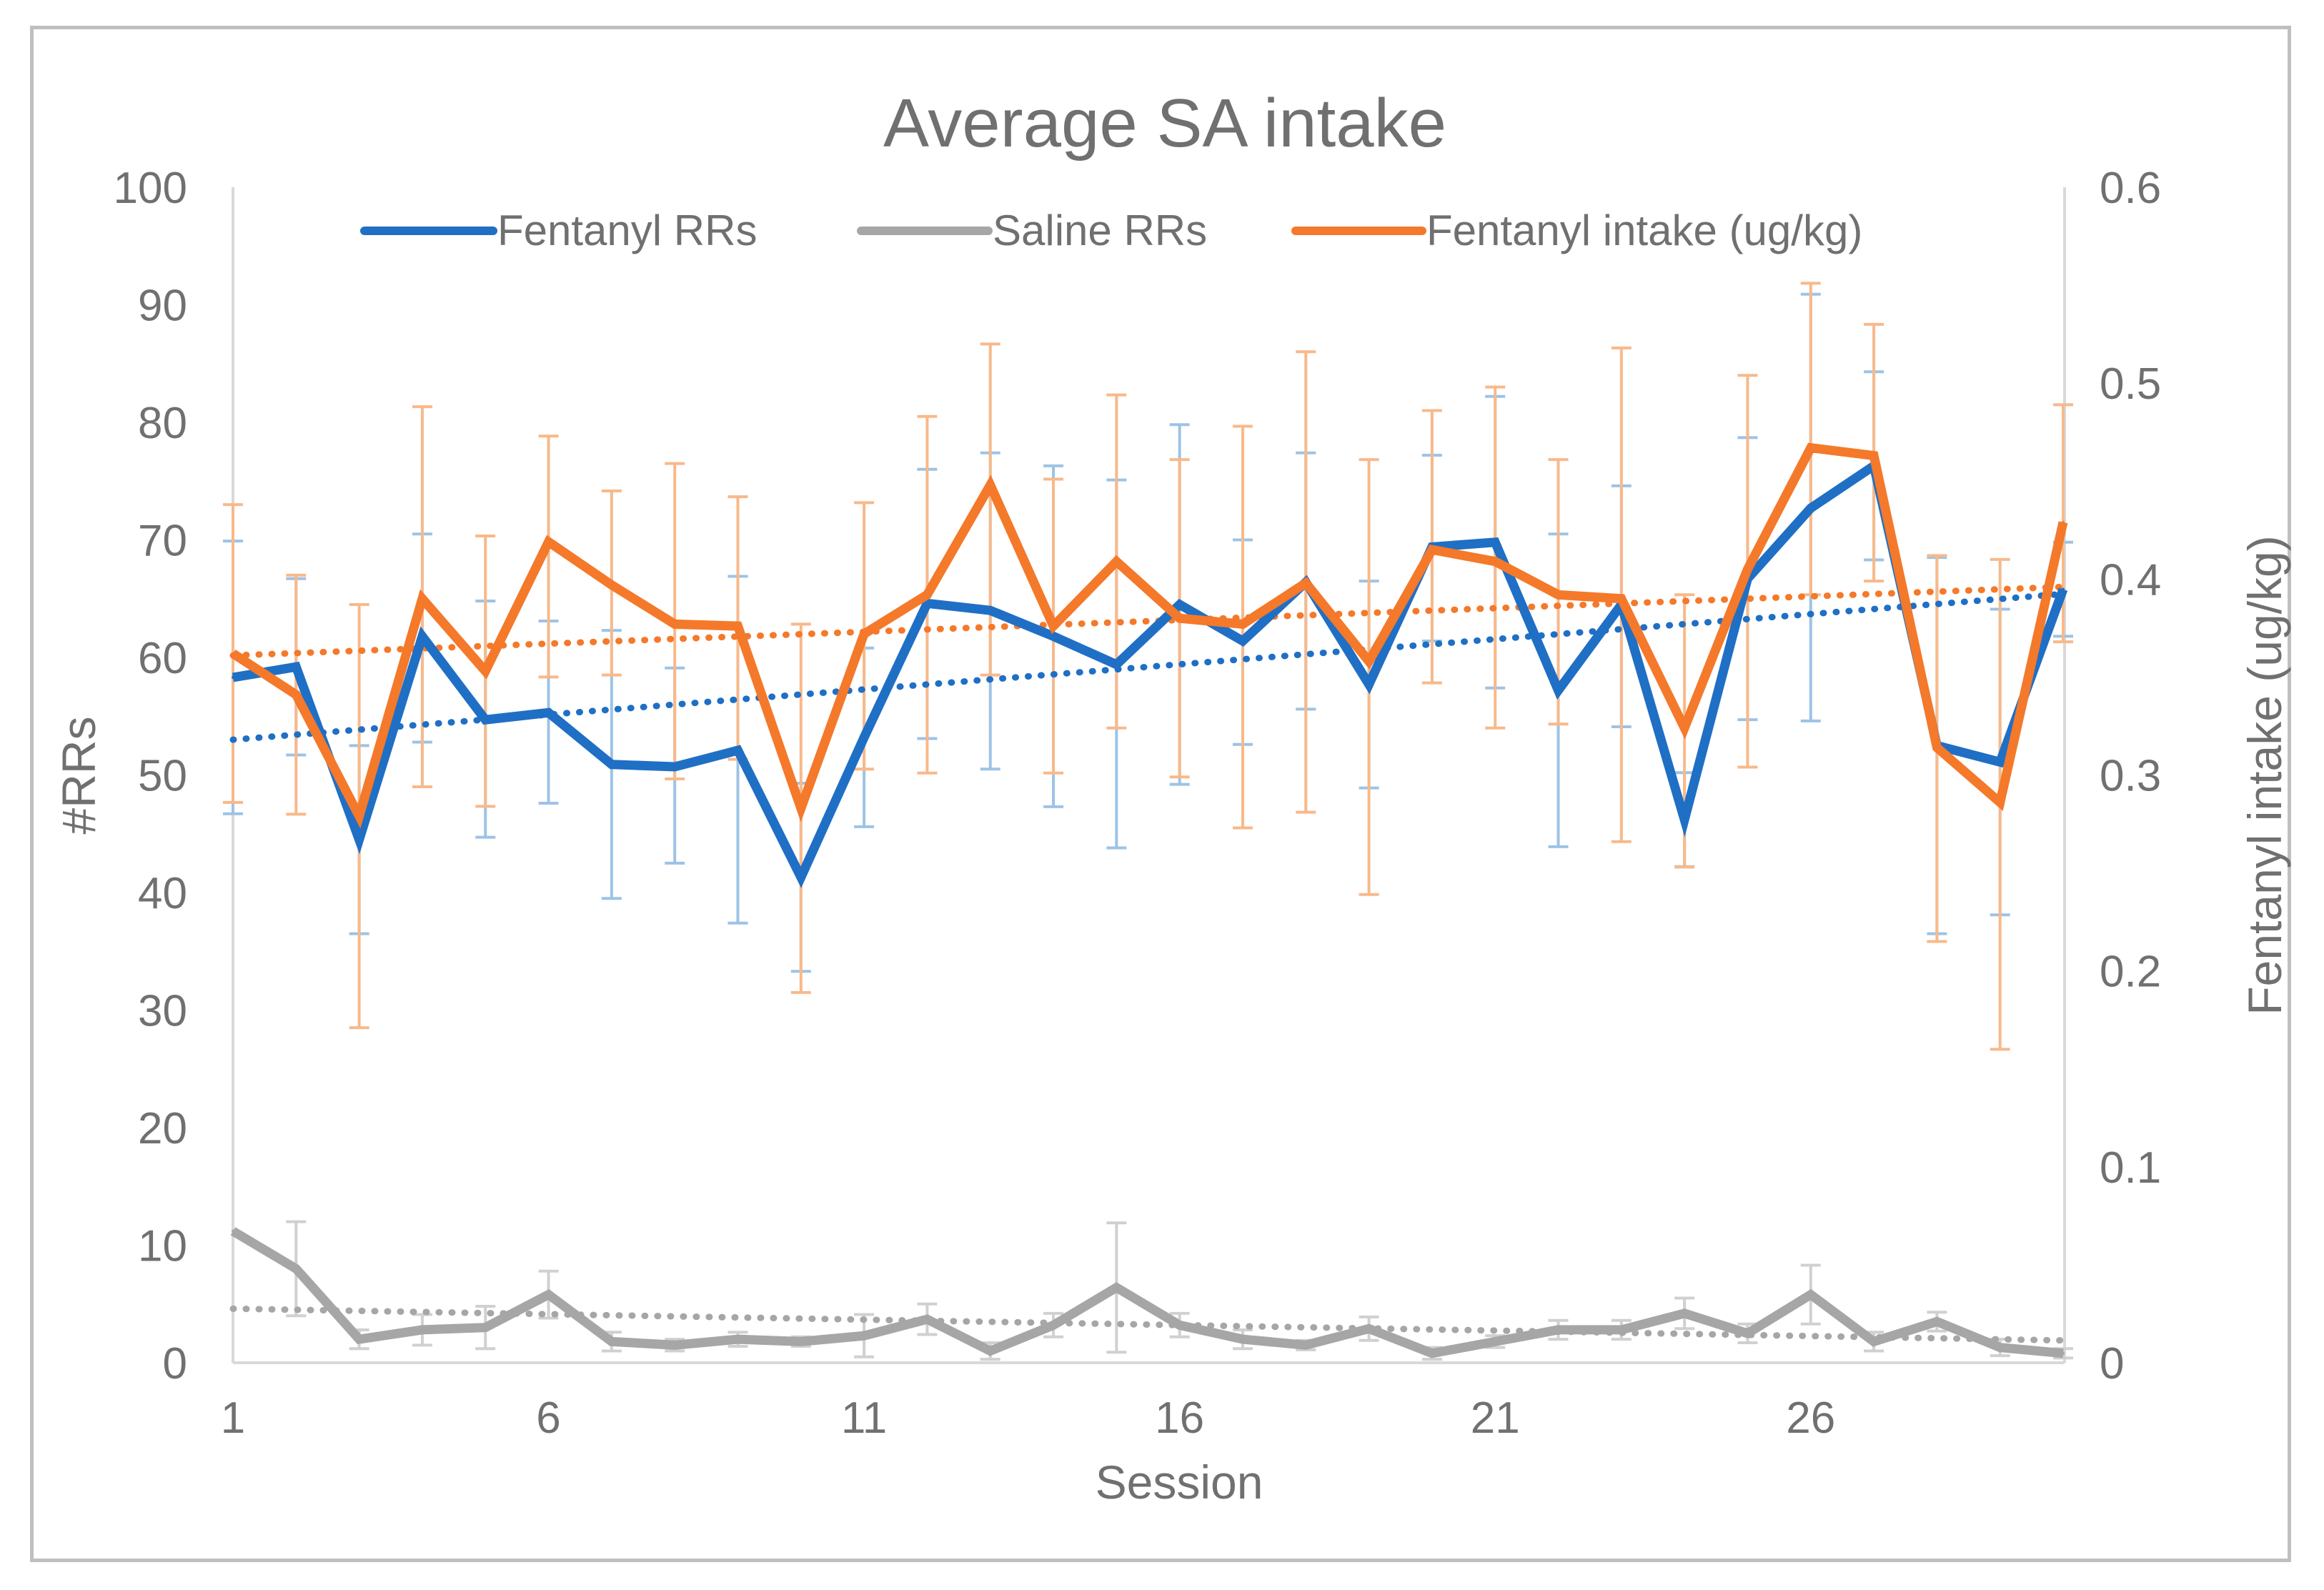 The height and width of the screenshot is (1590, 2324). What do you see at coordinates (627, 231) in the screenshot?
I see `legend-label-fentanyl: Fentanyl RRs` at bounding box center [627, 231].